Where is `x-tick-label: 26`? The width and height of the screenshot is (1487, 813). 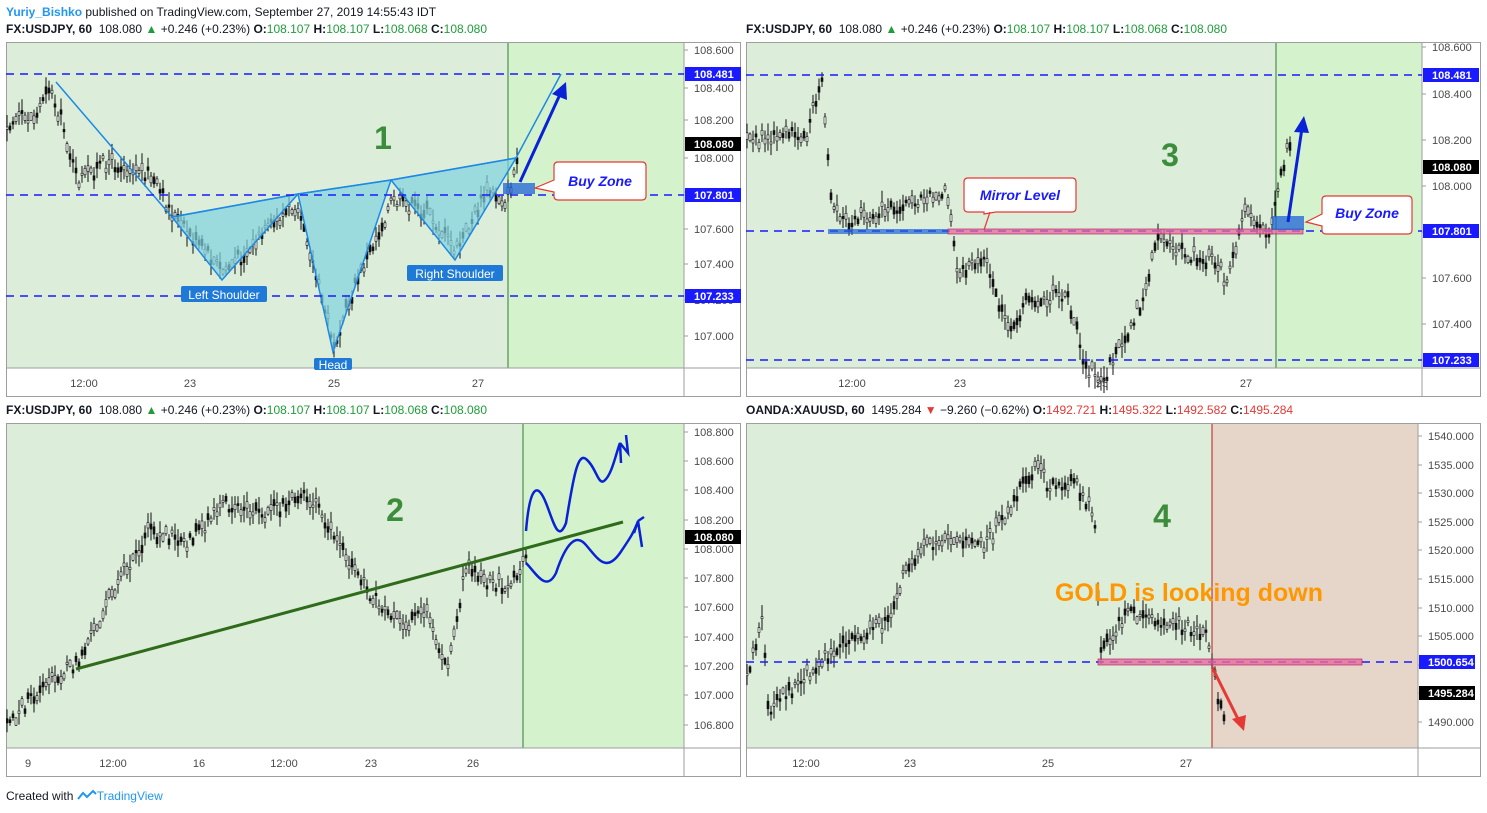
x-tick-label: 26 is located at coordinates (473, 764).